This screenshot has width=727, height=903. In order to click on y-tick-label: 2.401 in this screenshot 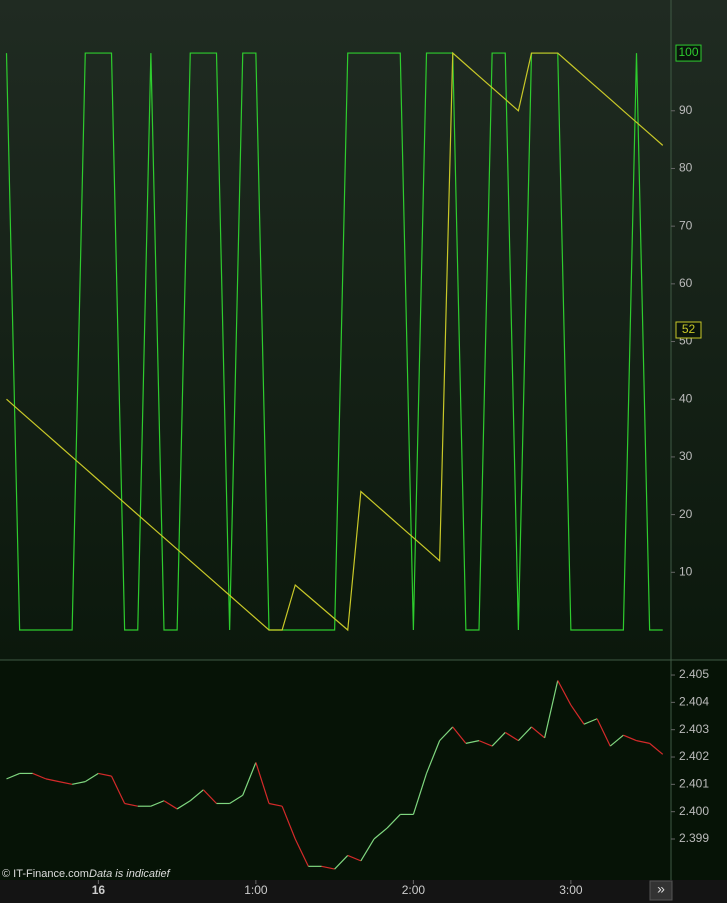, I will do `click(694, 784)`.